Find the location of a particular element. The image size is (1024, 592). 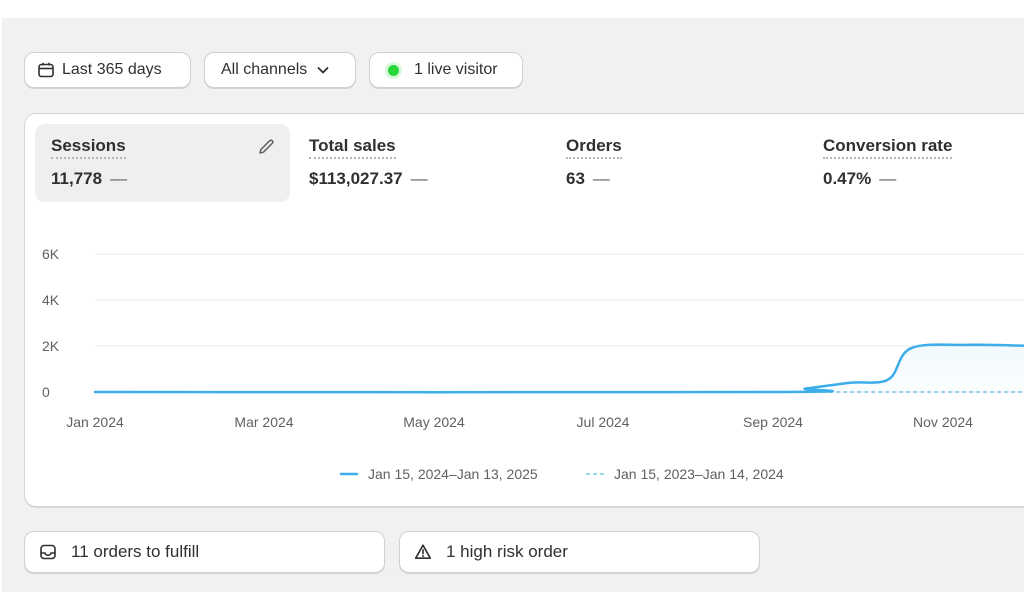

live-visitor-button: 1 live visitor is located at coordinates (446, 70).